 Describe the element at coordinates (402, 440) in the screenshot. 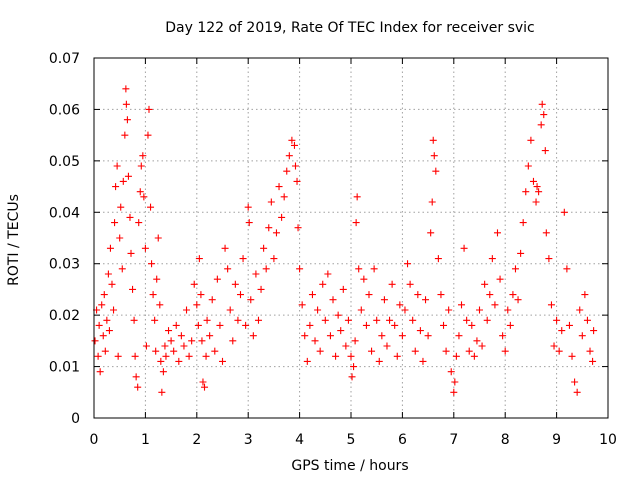

I see `x-tick-label: 6` at that location.